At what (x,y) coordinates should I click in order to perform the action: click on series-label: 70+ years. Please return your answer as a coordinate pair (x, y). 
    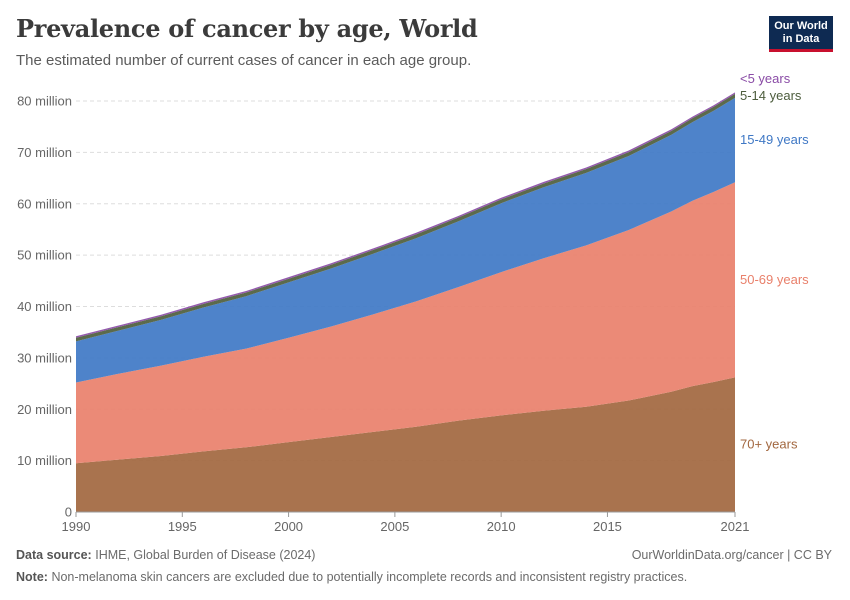
    Looking at the image, I should click on (769, 444).